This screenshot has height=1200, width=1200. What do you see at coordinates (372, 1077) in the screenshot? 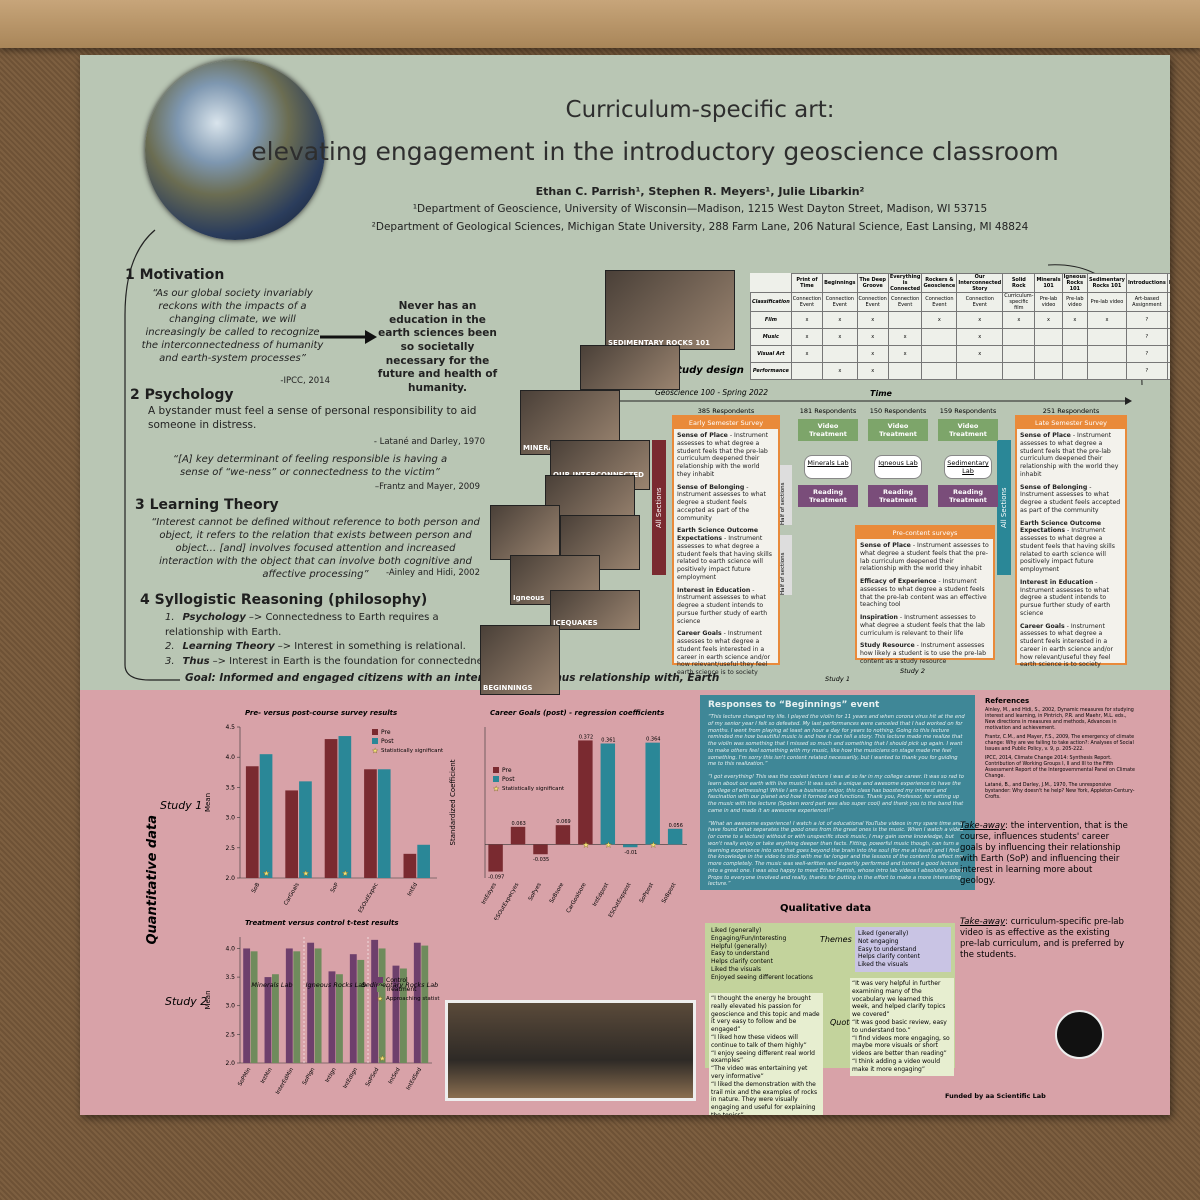
I see `x-tick-label: SoPSed` at bounding box center [372, 1077].